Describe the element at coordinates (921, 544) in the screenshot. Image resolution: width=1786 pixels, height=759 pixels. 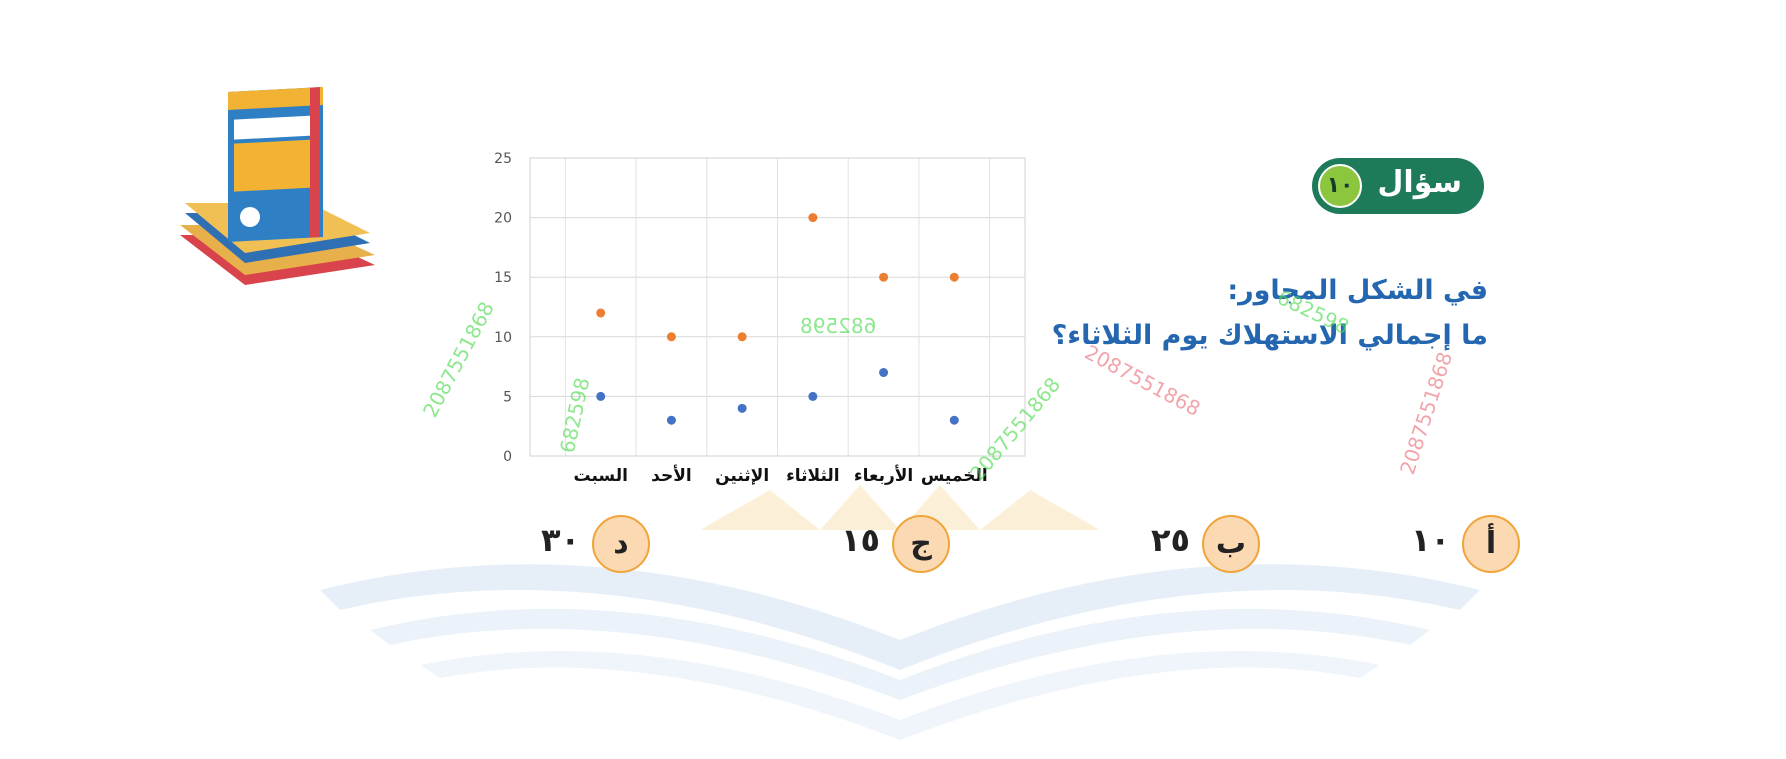
I see `answer-letter-c: ج` at that location.